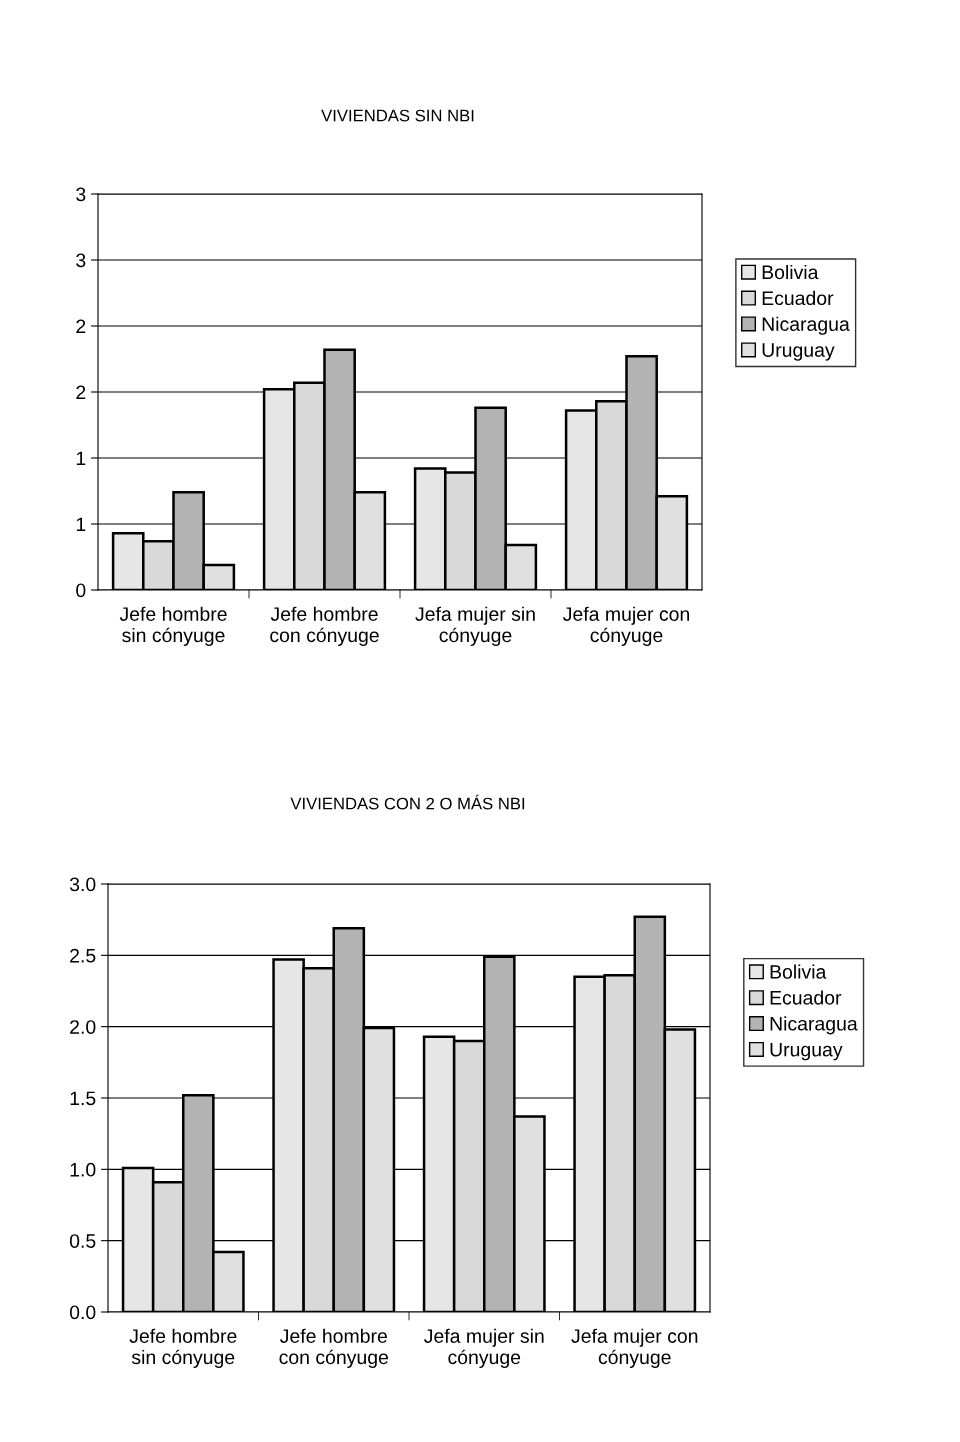 The height and width of the screenshot is (1442, 960). I want to click on y-tick-label: 2.0, so click(83, 1027).